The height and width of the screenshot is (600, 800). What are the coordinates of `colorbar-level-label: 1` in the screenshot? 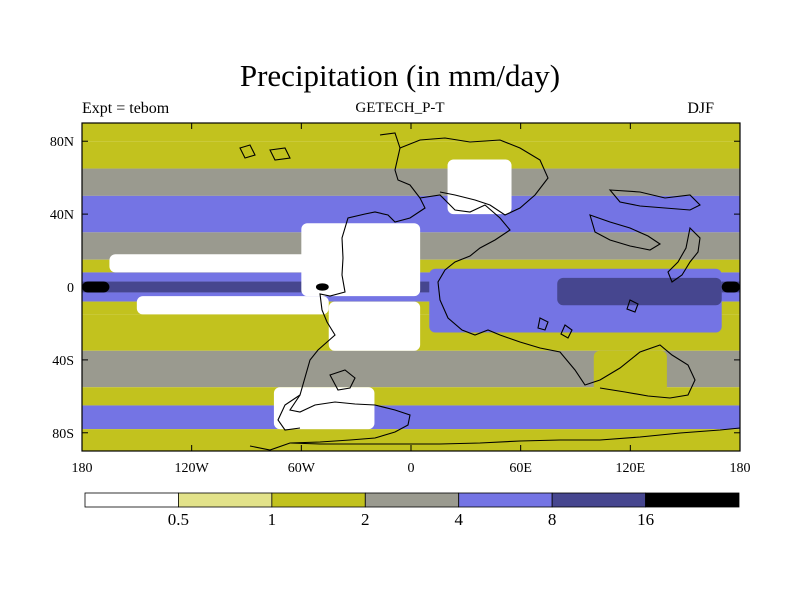 It's located at (272, 519).